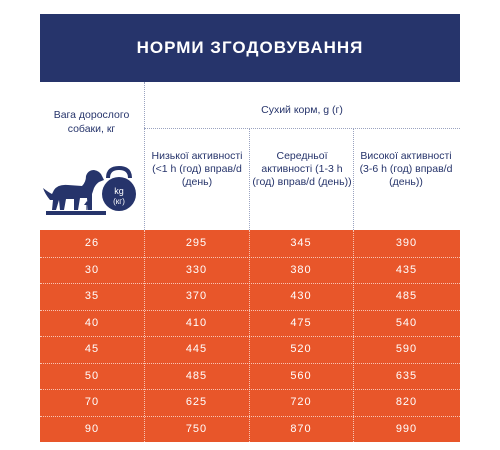 Image resolution: width=500 pixels, height=450 pixels. What do you see at coordinates (250, 270) in the screenshot?
I see `table-row: 30 330 380 435` at bounding box center [250, 270].